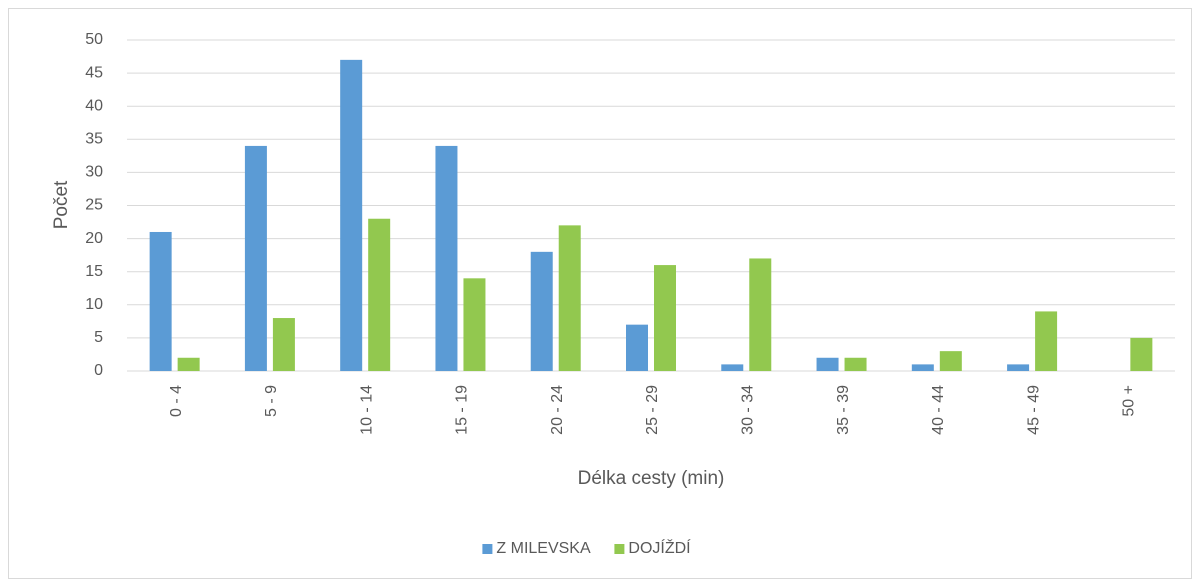 Image resolution: width=1200 pixels, height=581 pixels. Describe the element at coordinates (176, 401) in the screenshot. I see `x-tick-label: 0 - 4` at that location.